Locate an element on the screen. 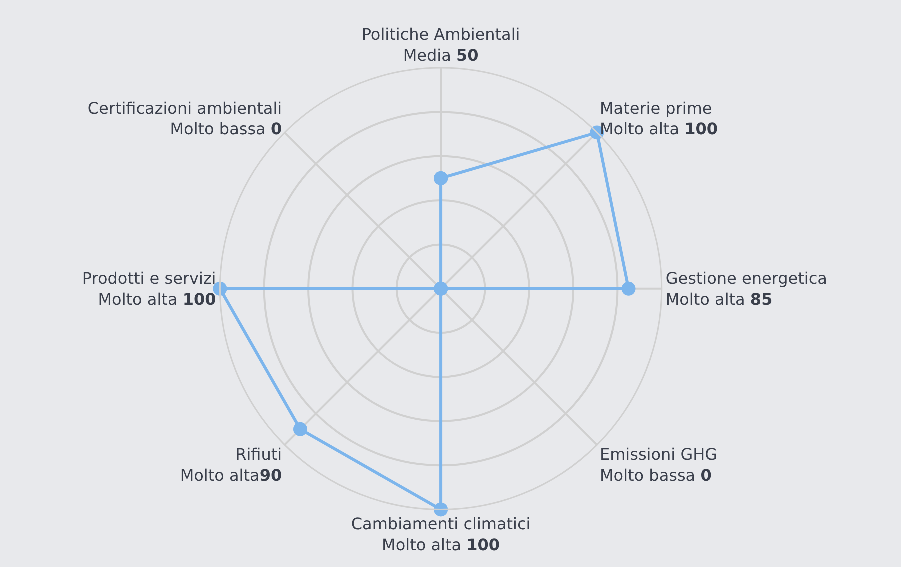  spoke-label: Emissioni GHG is located at coordinates (659, 454).